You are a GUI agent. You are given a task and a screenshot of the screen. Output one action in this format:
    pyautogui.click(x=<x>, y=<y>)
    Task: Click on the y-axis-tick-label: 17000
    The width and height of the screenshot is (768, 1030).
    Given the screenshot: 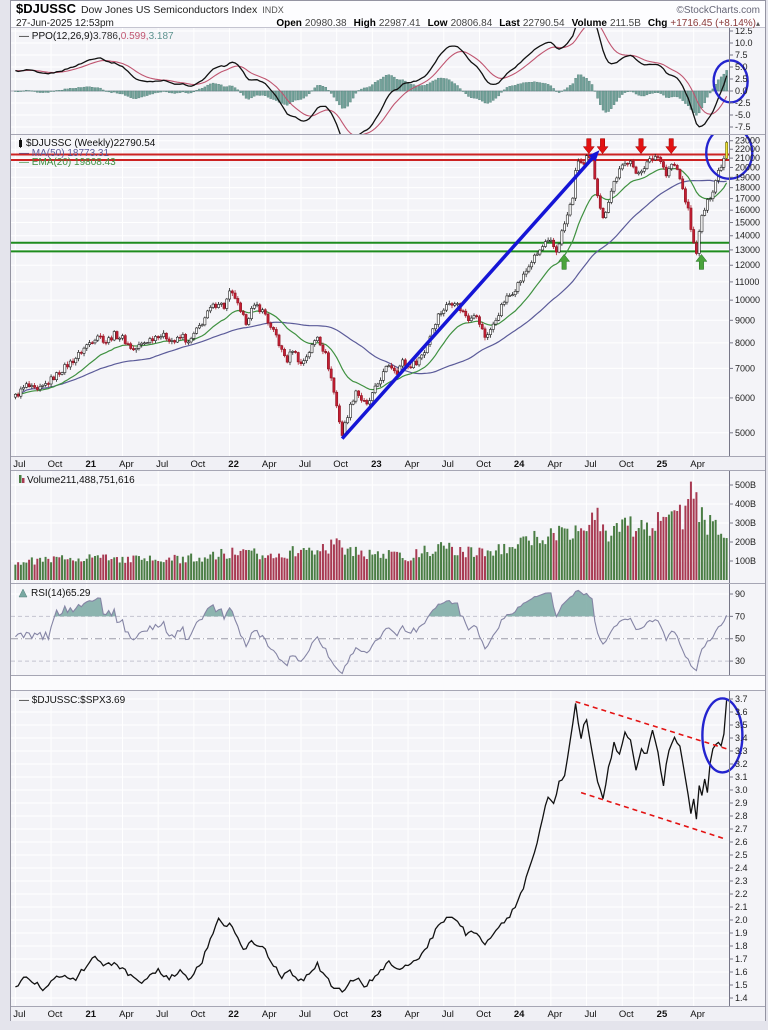 What is the action you would take?
    pyautogui.click(x=747, y=199)
    